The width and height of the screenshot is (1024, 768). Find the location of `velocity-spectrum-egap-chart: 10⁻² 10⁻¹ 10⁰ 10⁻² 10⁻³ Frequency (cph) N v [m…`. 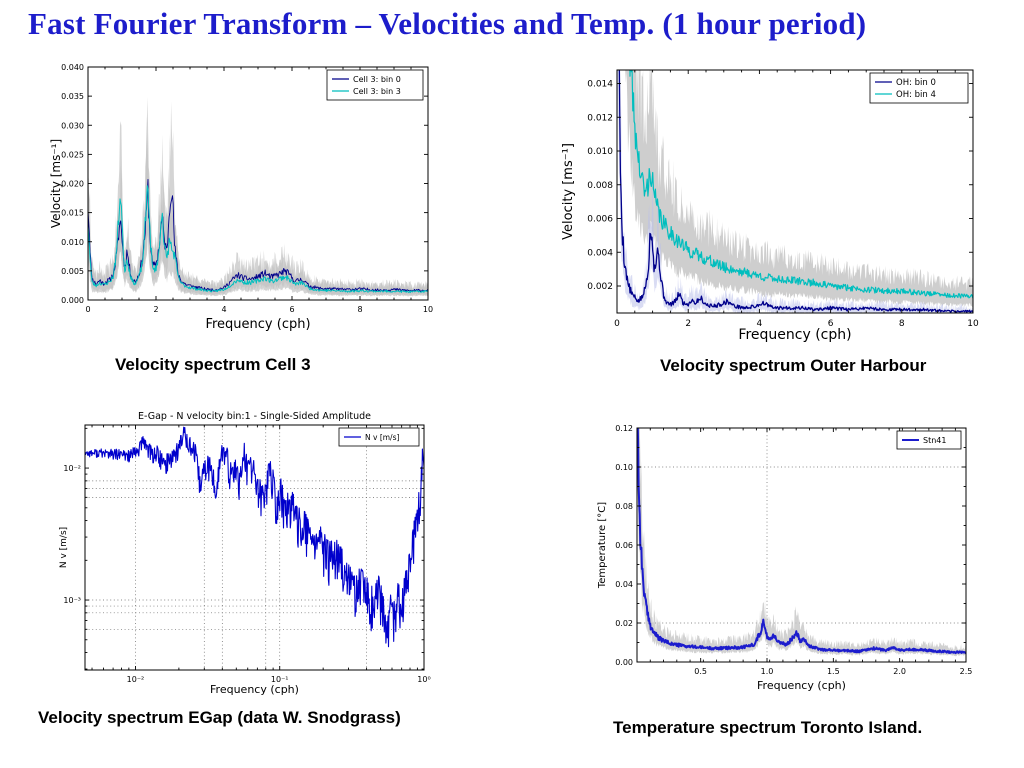

velocity-spectrum-egap-chart: 10⁻² 10⁻¹ 10⁰ 10⁻² 10⁻³ Frequency (cph) N v [m… is located at coordinates (245, 553).